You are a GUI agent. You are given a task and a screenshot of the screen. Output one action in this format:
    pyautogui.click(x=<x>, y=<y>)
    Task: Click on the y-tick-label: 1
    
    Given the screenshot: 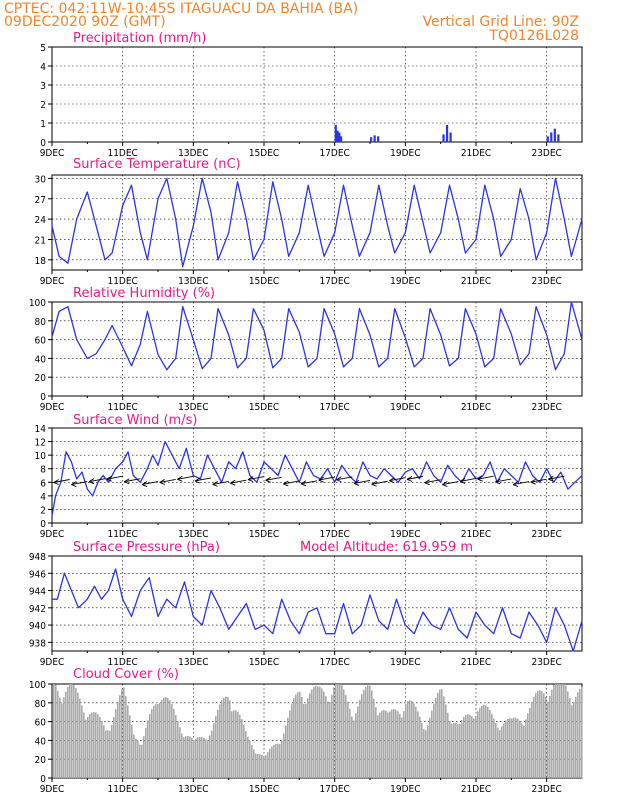 What is the action you would take?
    pyautogui.click(x=43, y=124)
    